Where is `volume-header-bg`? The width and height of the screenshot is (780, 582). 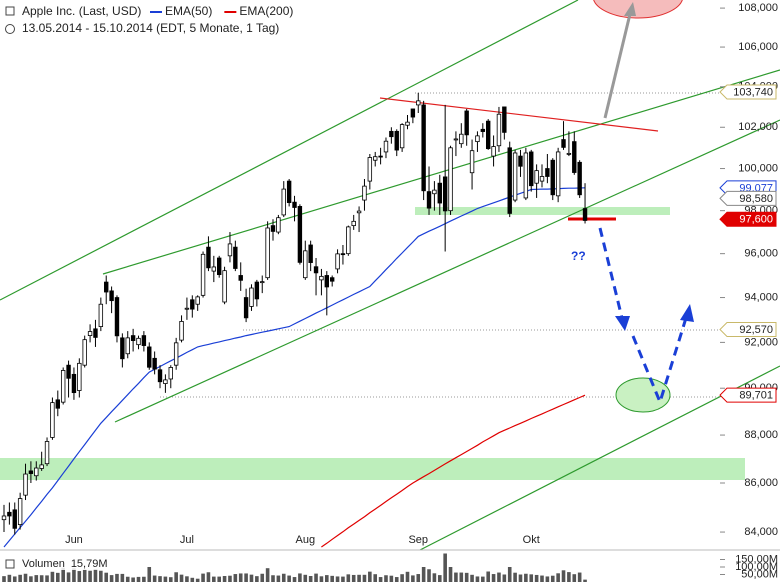 volume-header-bg is located at coordinates (62, 563).